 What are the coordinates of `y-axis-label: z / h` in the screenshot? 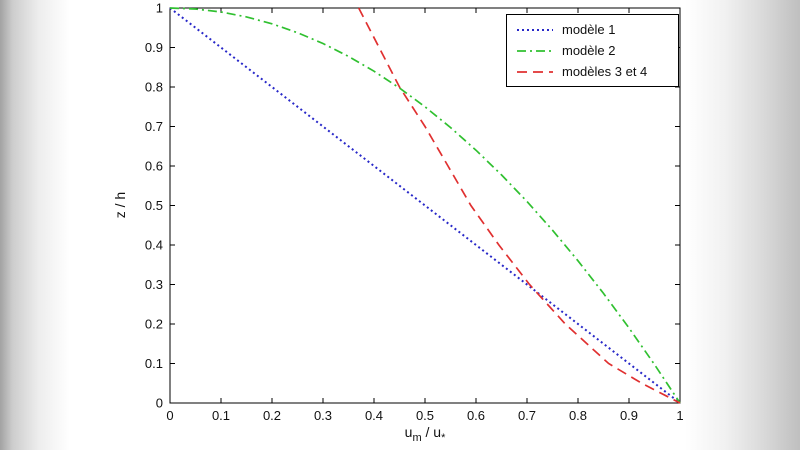 It's located at (120, 205).